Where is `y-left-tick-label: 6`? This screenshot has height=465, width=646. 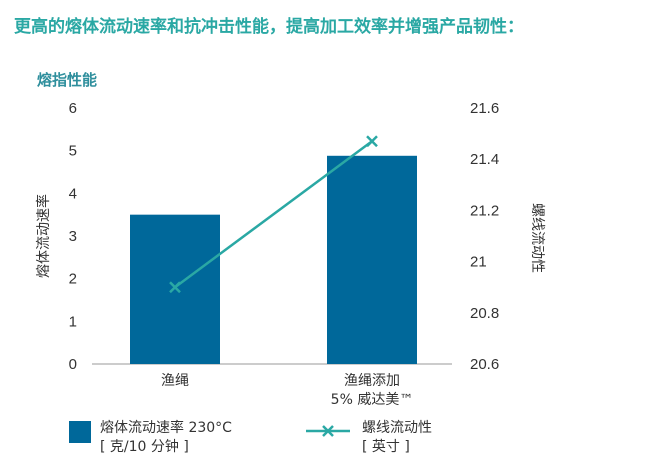
y-left-tick-label: 6 is located at coordinates (73, 108).